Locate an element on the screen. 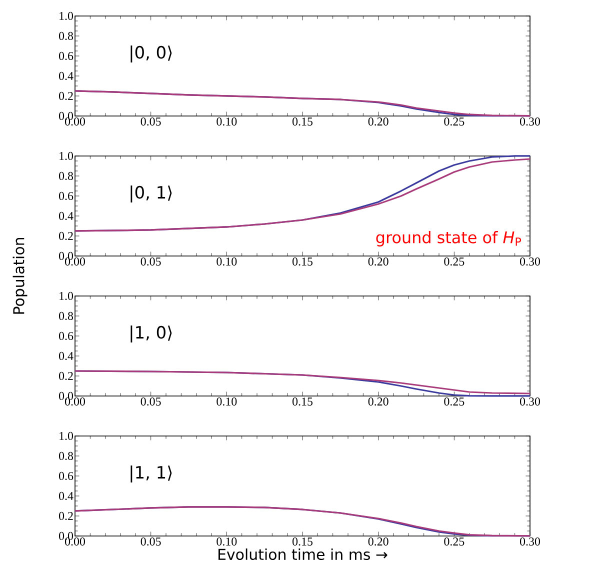  annotation: |1, 1⟩ is located at coordinates (151, 474).